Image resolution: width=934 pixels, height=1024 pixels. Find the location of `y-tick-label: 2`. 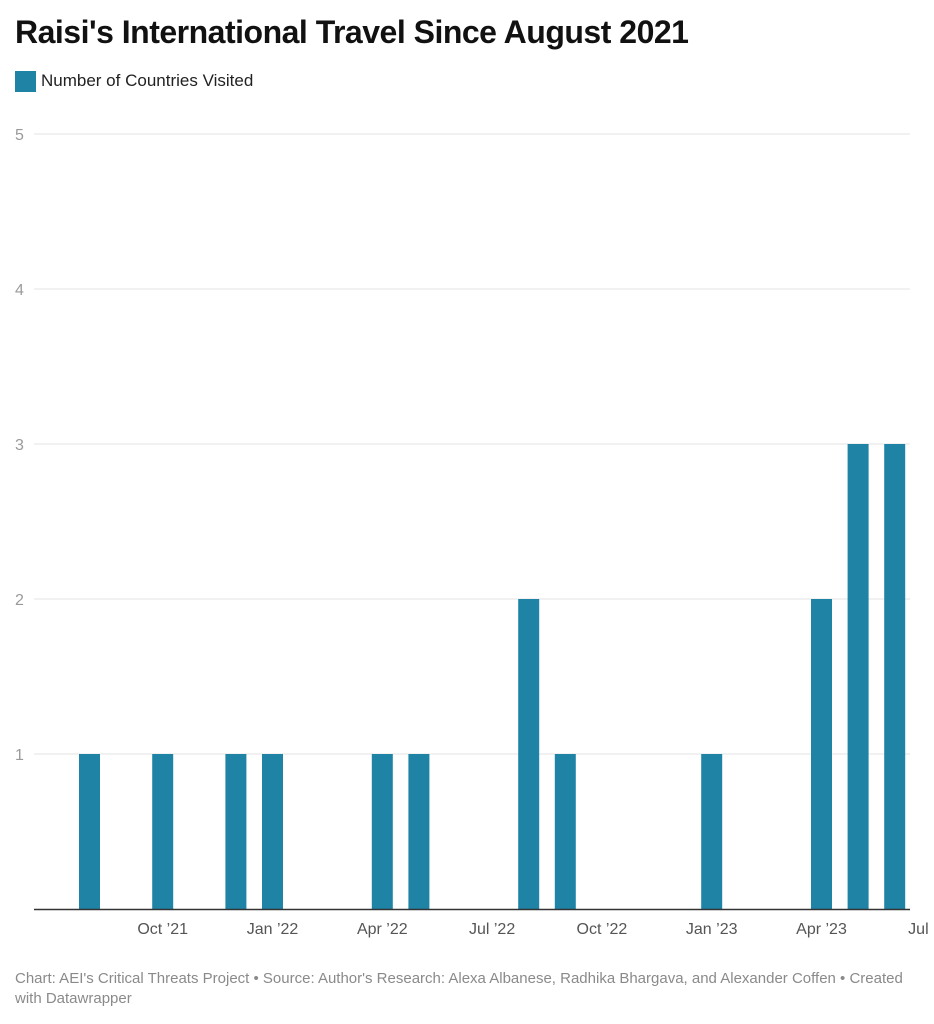

y-tick-label: 2 is located at coordinates (19, 600).